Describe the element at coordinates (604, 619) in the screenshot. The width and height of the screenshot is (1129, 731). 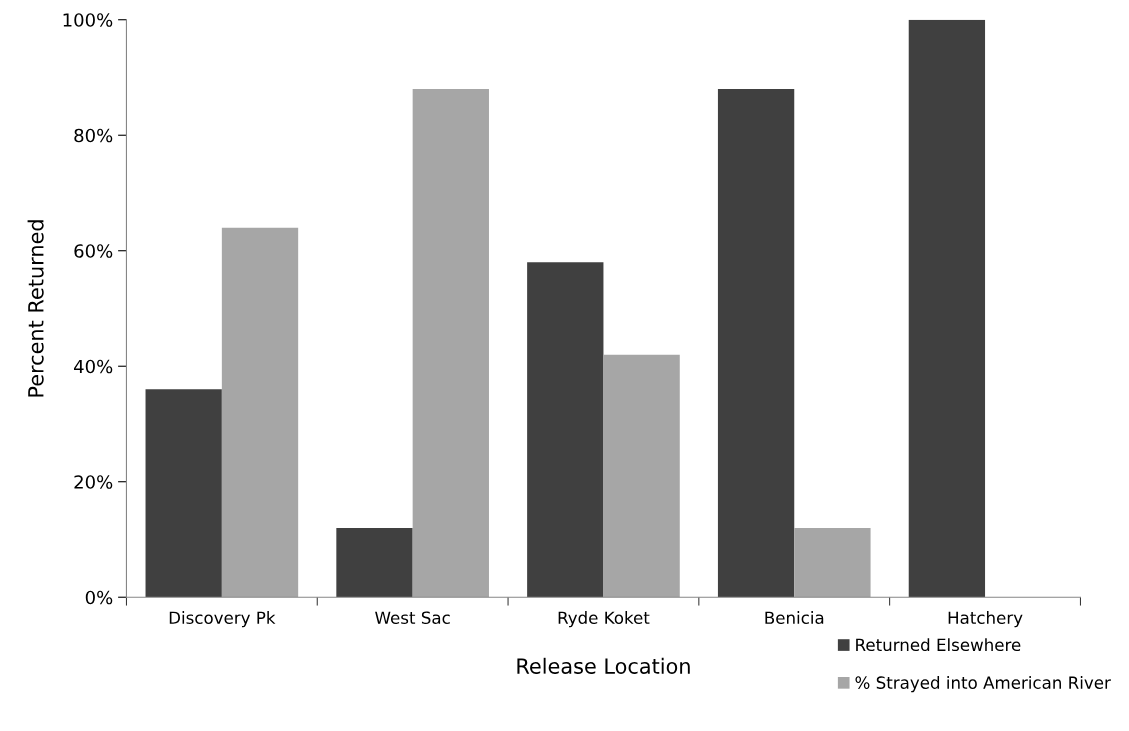
I see `x-tick-label: Ryde Koket` at that location.